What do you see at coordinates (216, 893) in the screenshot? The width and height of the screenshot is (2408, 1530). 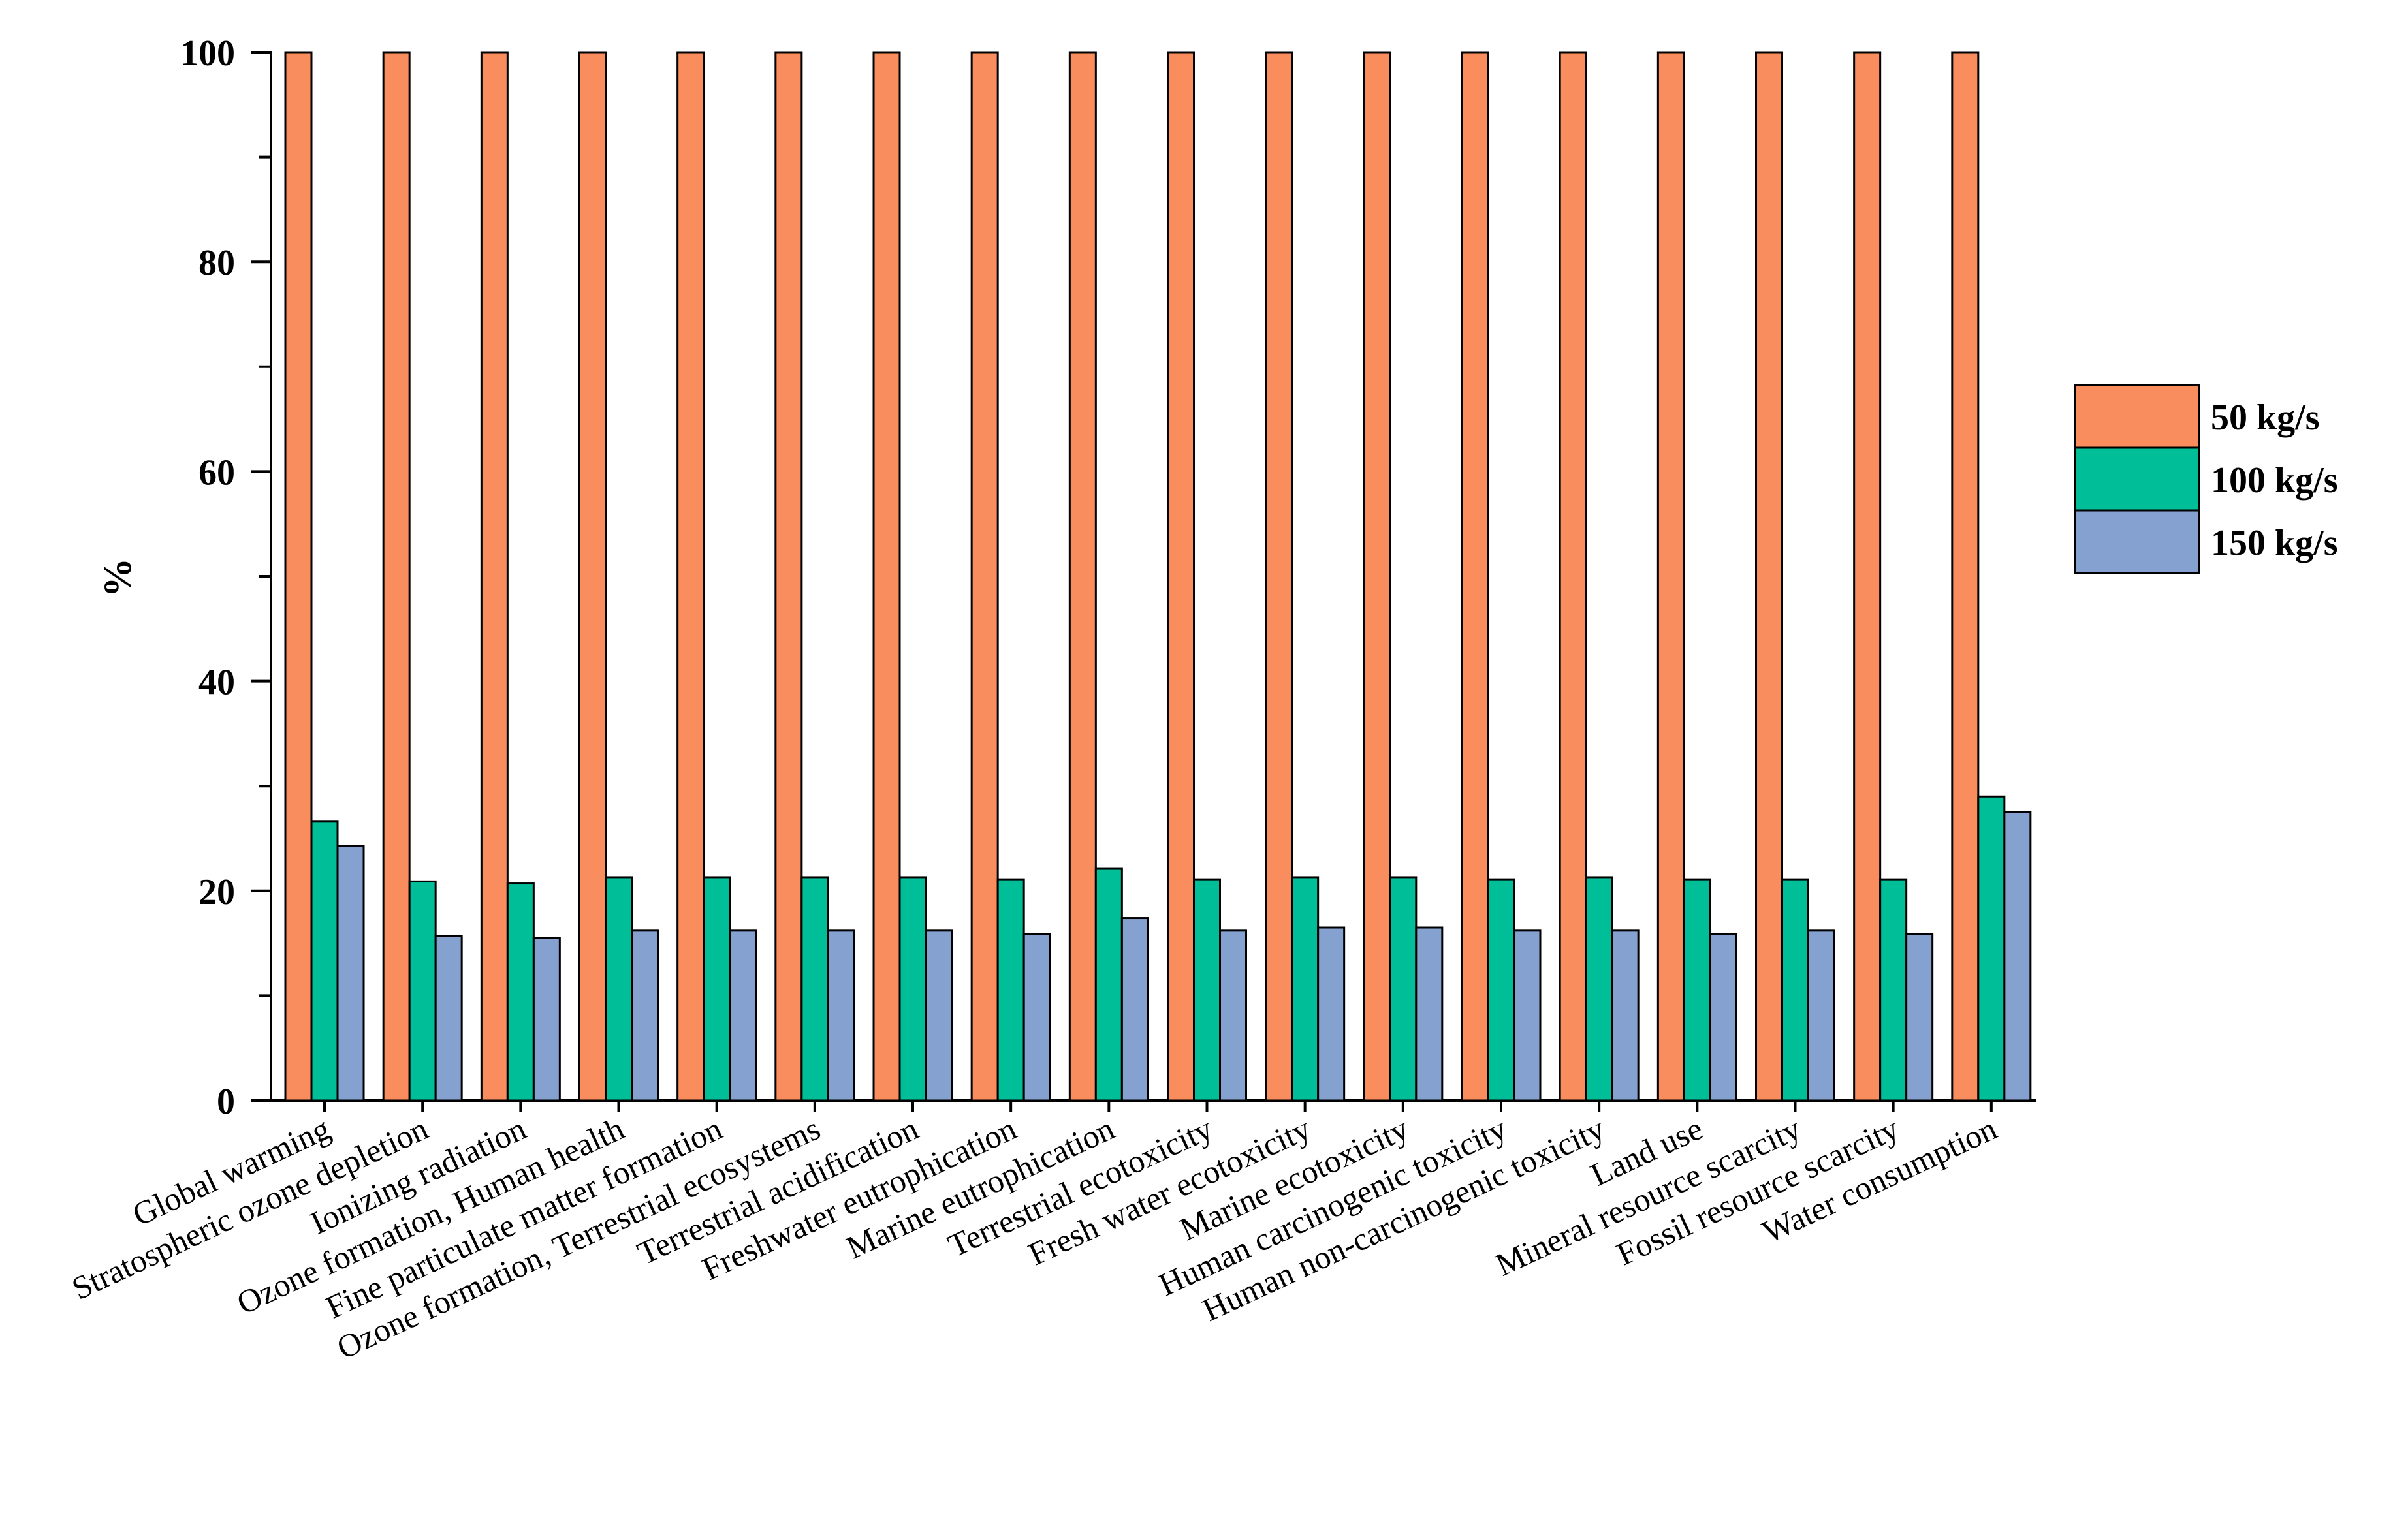 I see `y-tick-label: 20` at bounding box center [216, 893].